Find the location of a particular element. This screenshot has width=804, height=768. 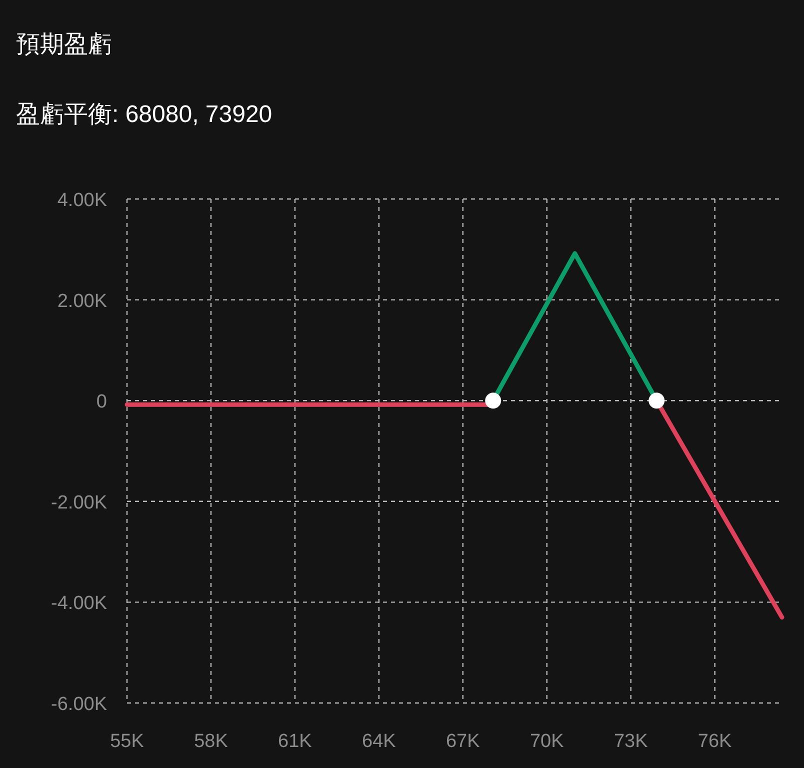

x-tick-label: 76K is located at coordinates (715, 741).